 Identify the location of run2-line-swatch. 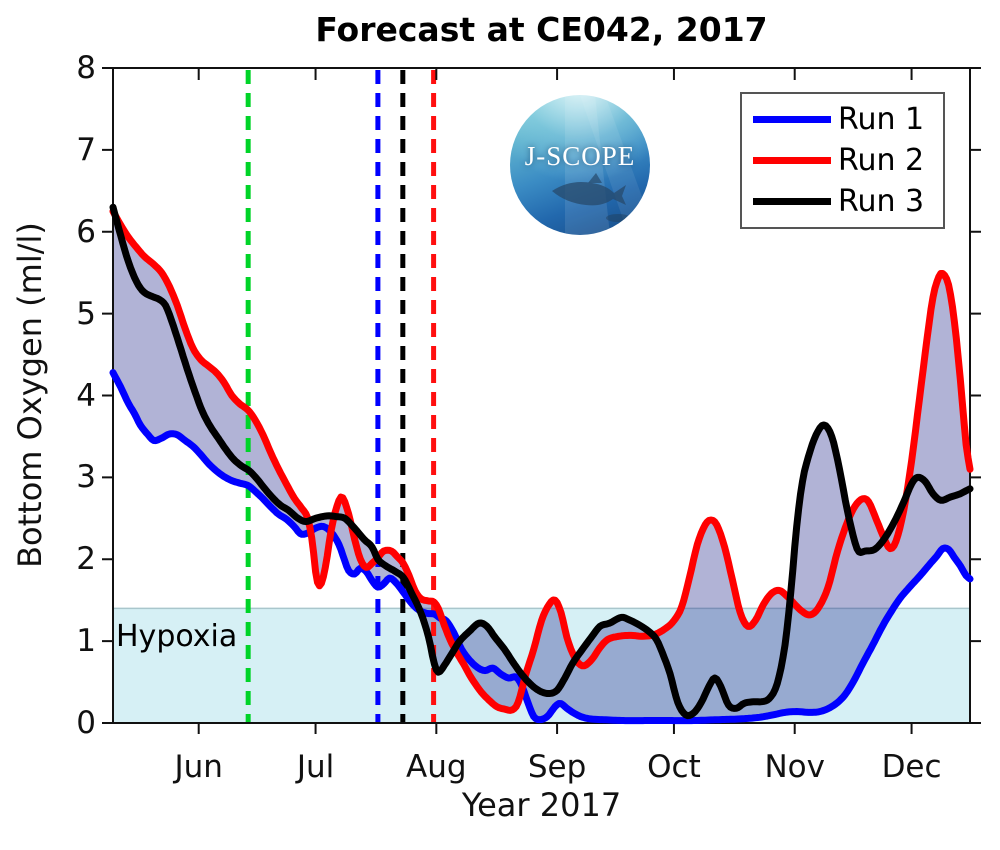
(792, 160).